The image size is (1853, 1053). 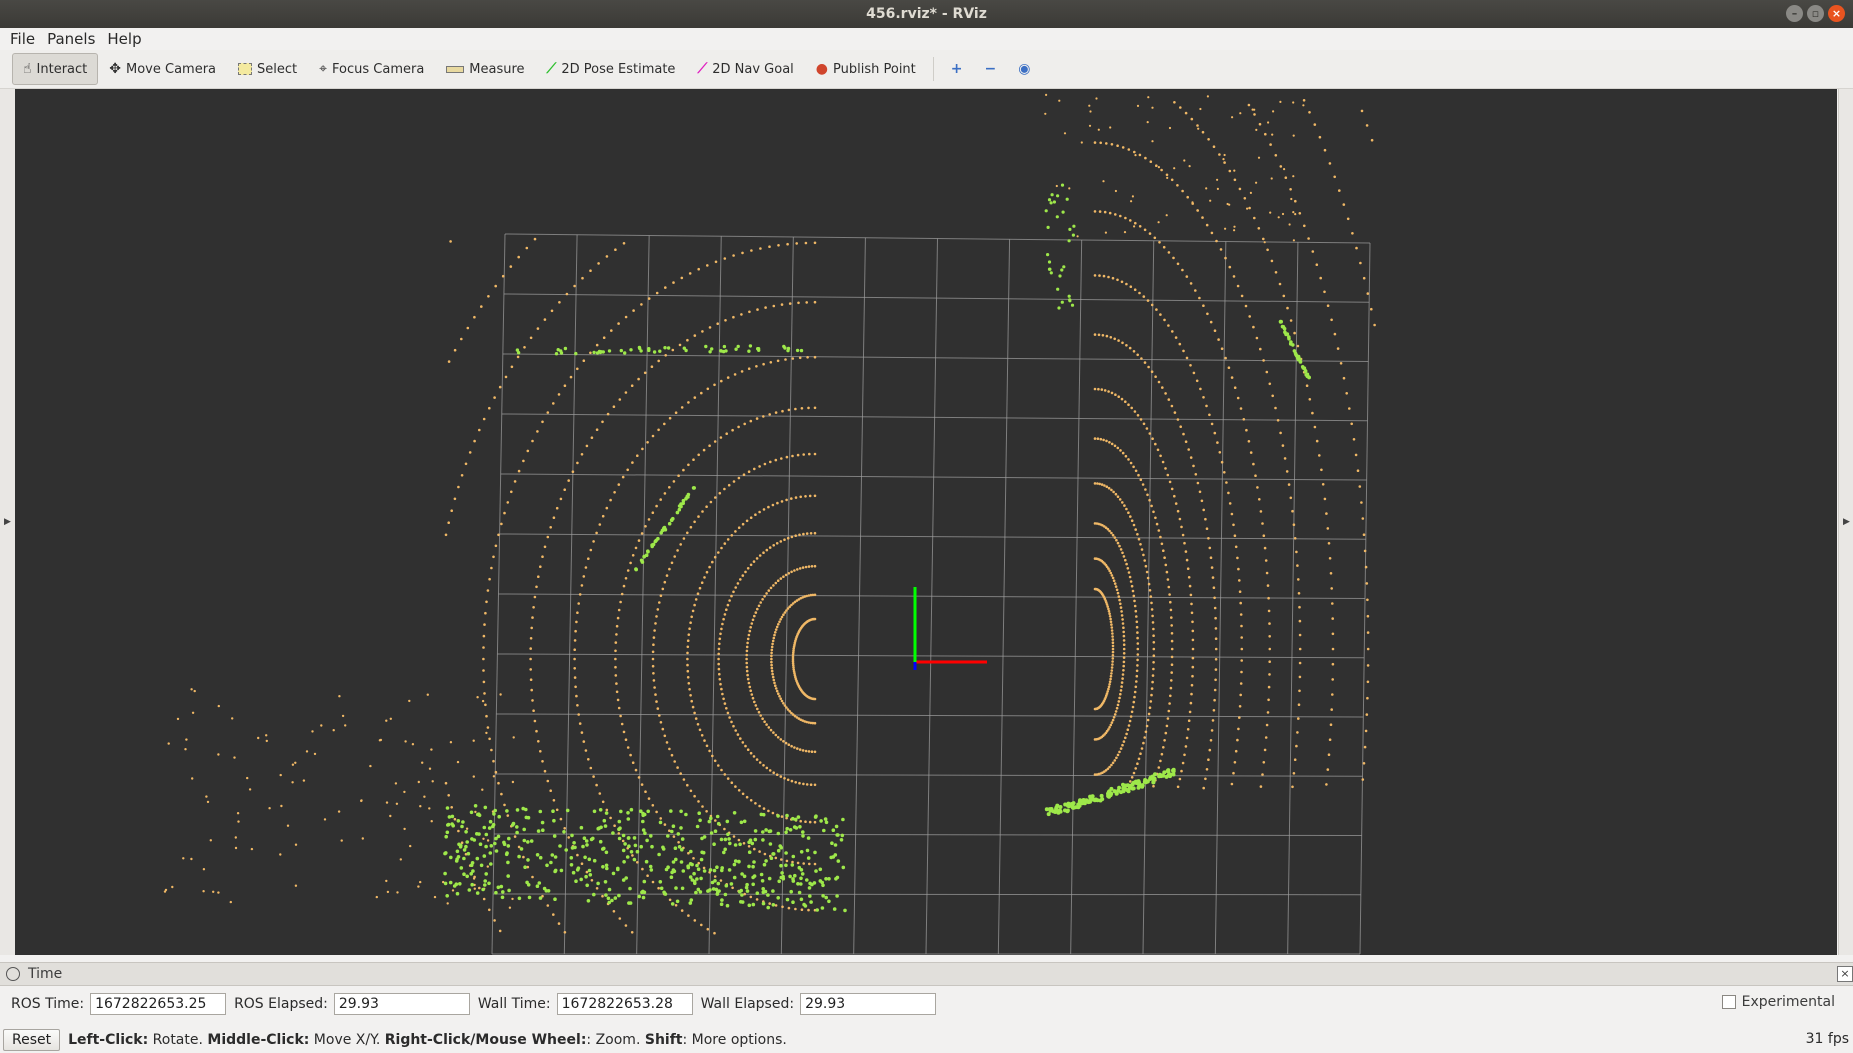 I want to click on close-icon: ×, so click(x=1836, y=13).